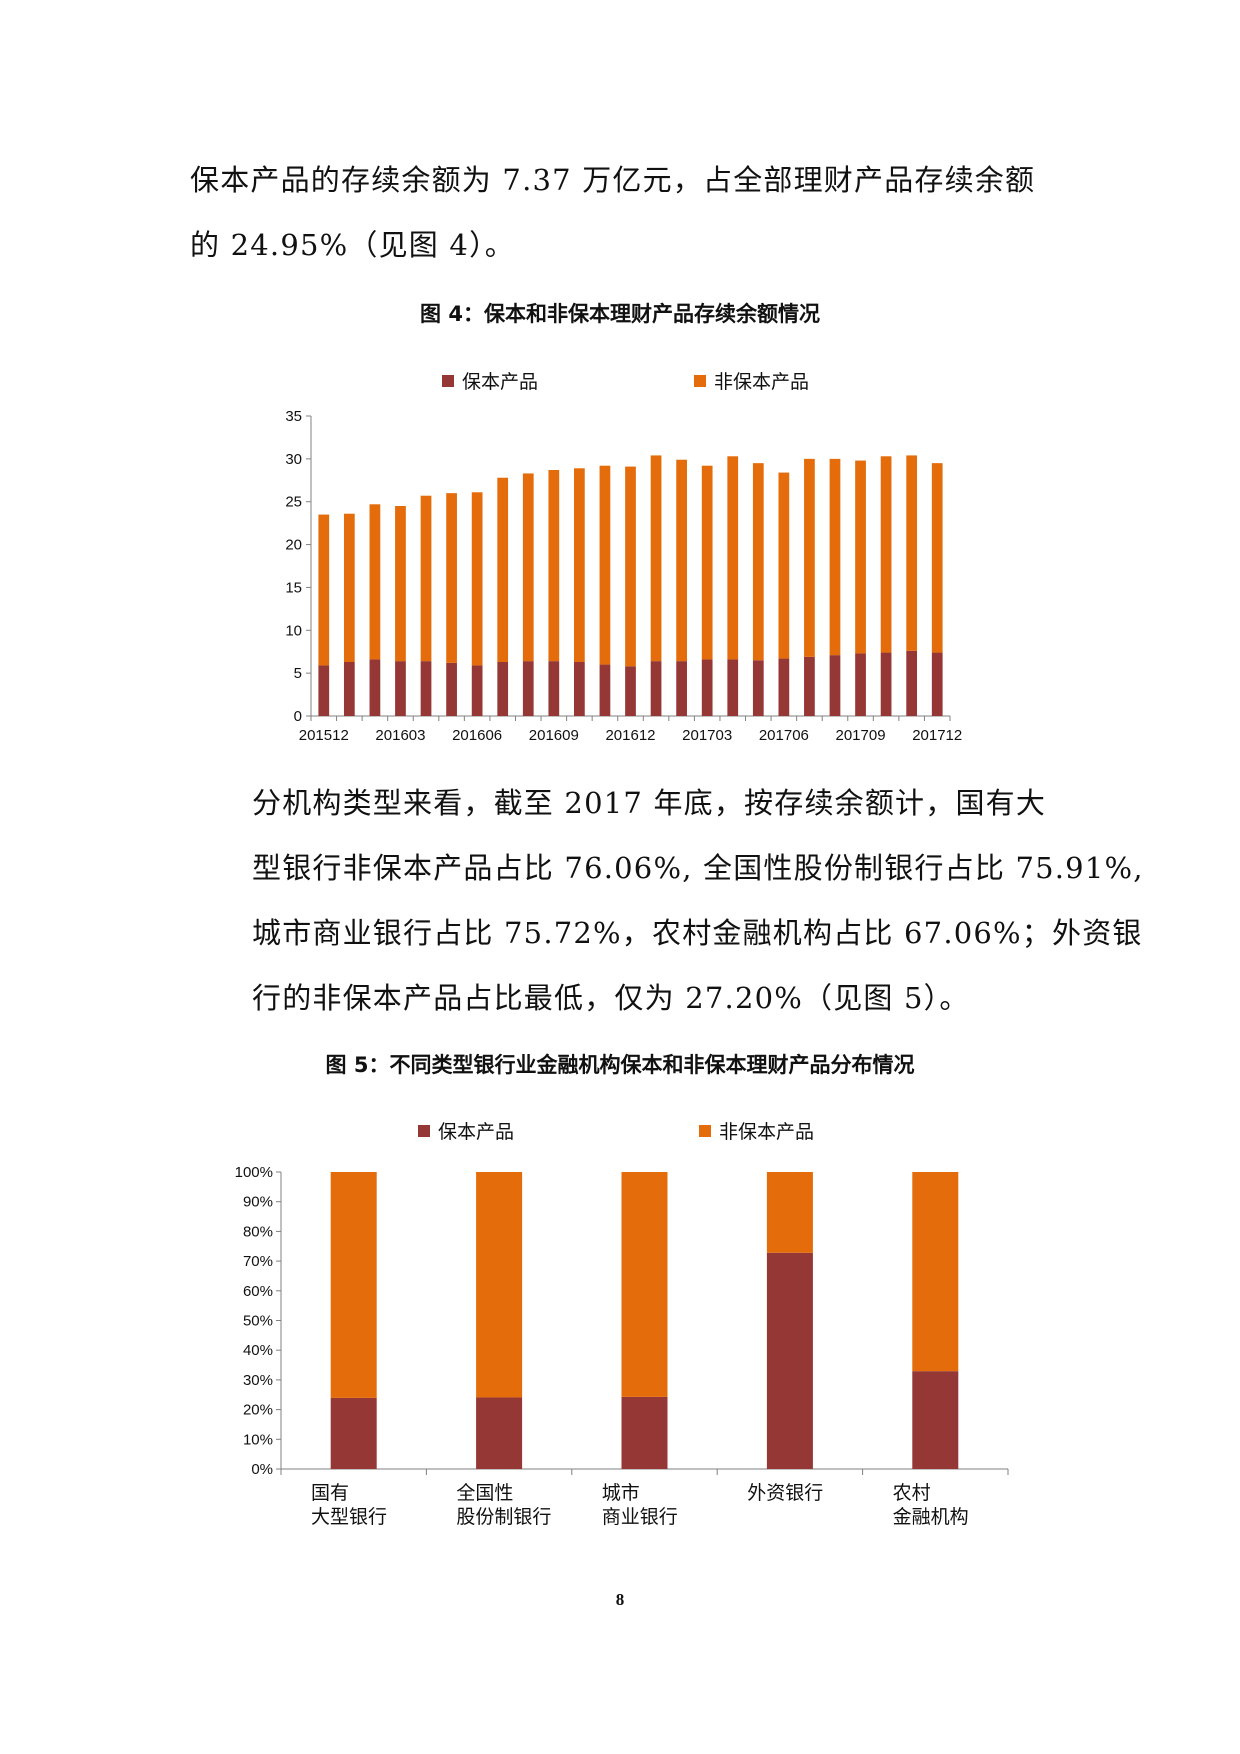 This screenshot has width=1240, height=1754. I want to click on paragraph-line: 型银行非保本产品占比 76.06%, 全国性股份制银行占比 75.91%,, so click(698, 868).